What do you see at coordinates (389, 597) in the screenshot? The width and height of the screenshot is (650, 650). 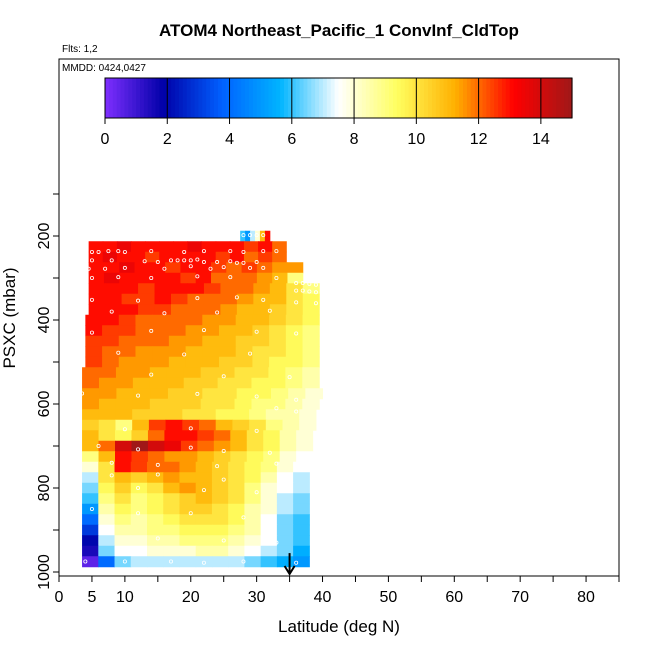 I see `x-tick-label: 50` at bounding box center [389, 597].